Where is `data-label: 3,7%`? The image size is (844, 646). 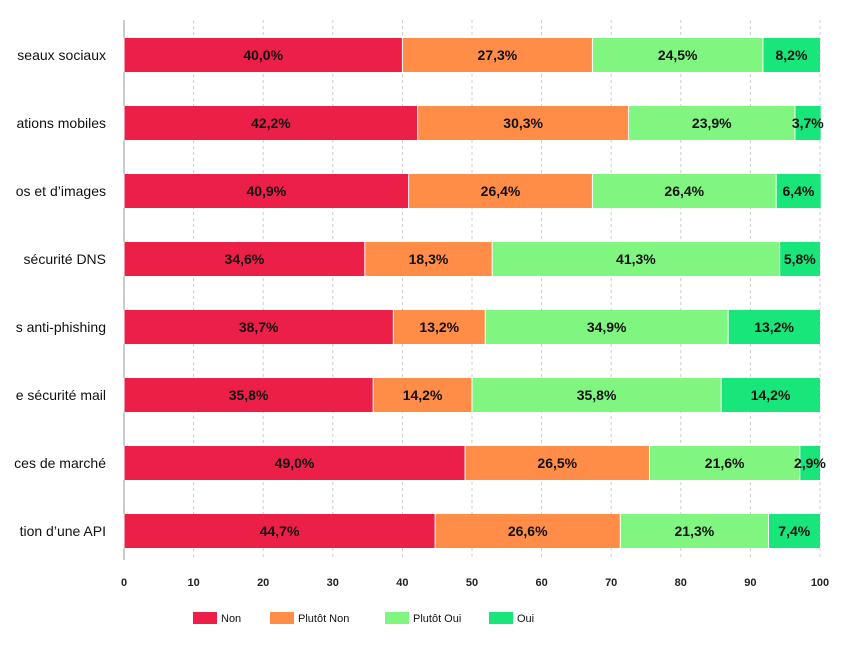
data-label: 3,7% is located at coordinates (808, 123).